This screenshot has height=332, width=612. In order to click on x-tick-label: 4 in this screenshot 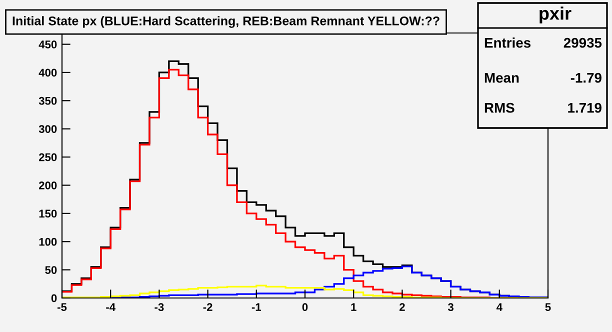, I will do `click(499, 307)`.